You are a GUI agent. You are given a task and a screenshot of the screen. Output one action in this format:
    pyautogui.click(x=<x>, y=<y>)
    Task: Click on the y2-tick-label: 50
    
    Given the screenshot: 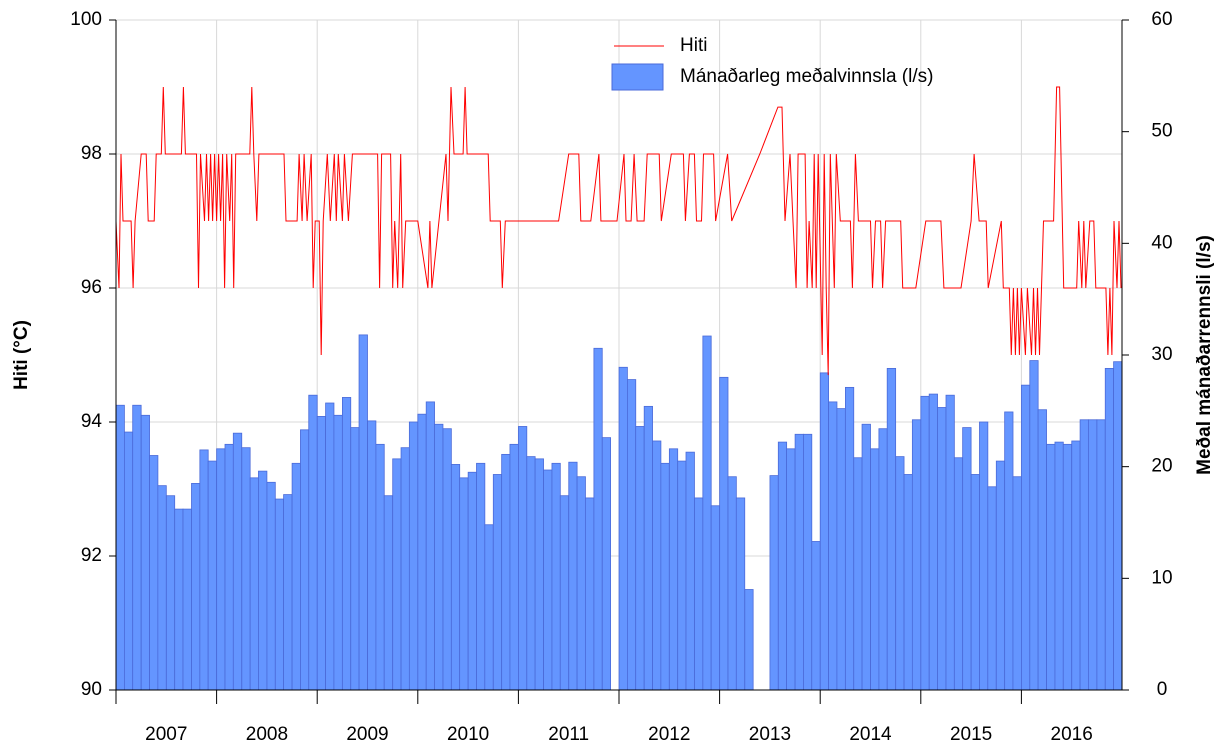 What is the action you would take?
    pyautogui.click(x=1161, y=131)
    